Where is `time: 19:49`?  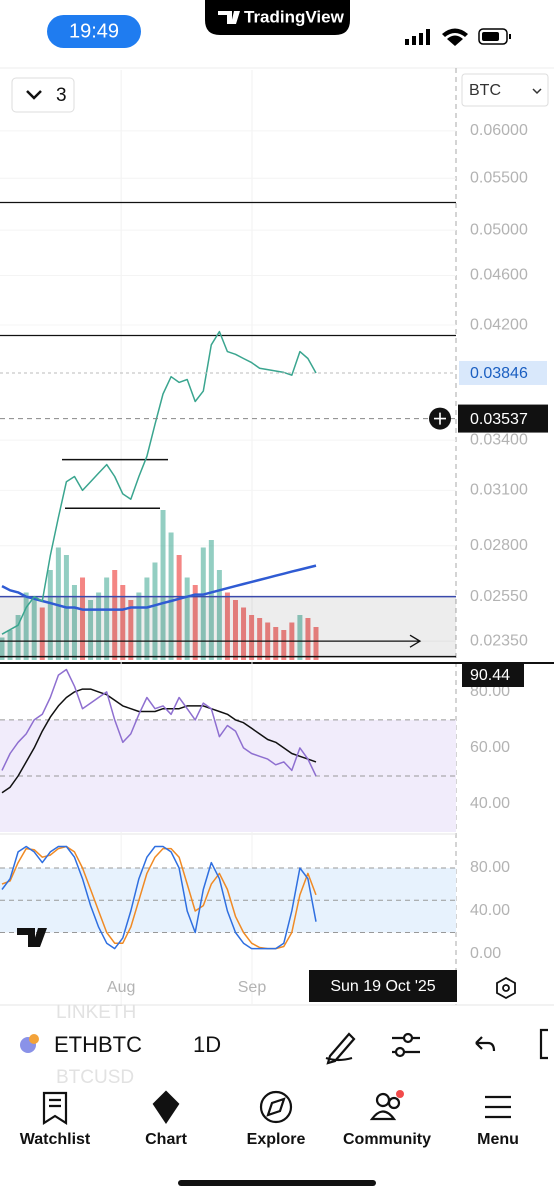
time: 19:49 is located at coordinates (94, 31).